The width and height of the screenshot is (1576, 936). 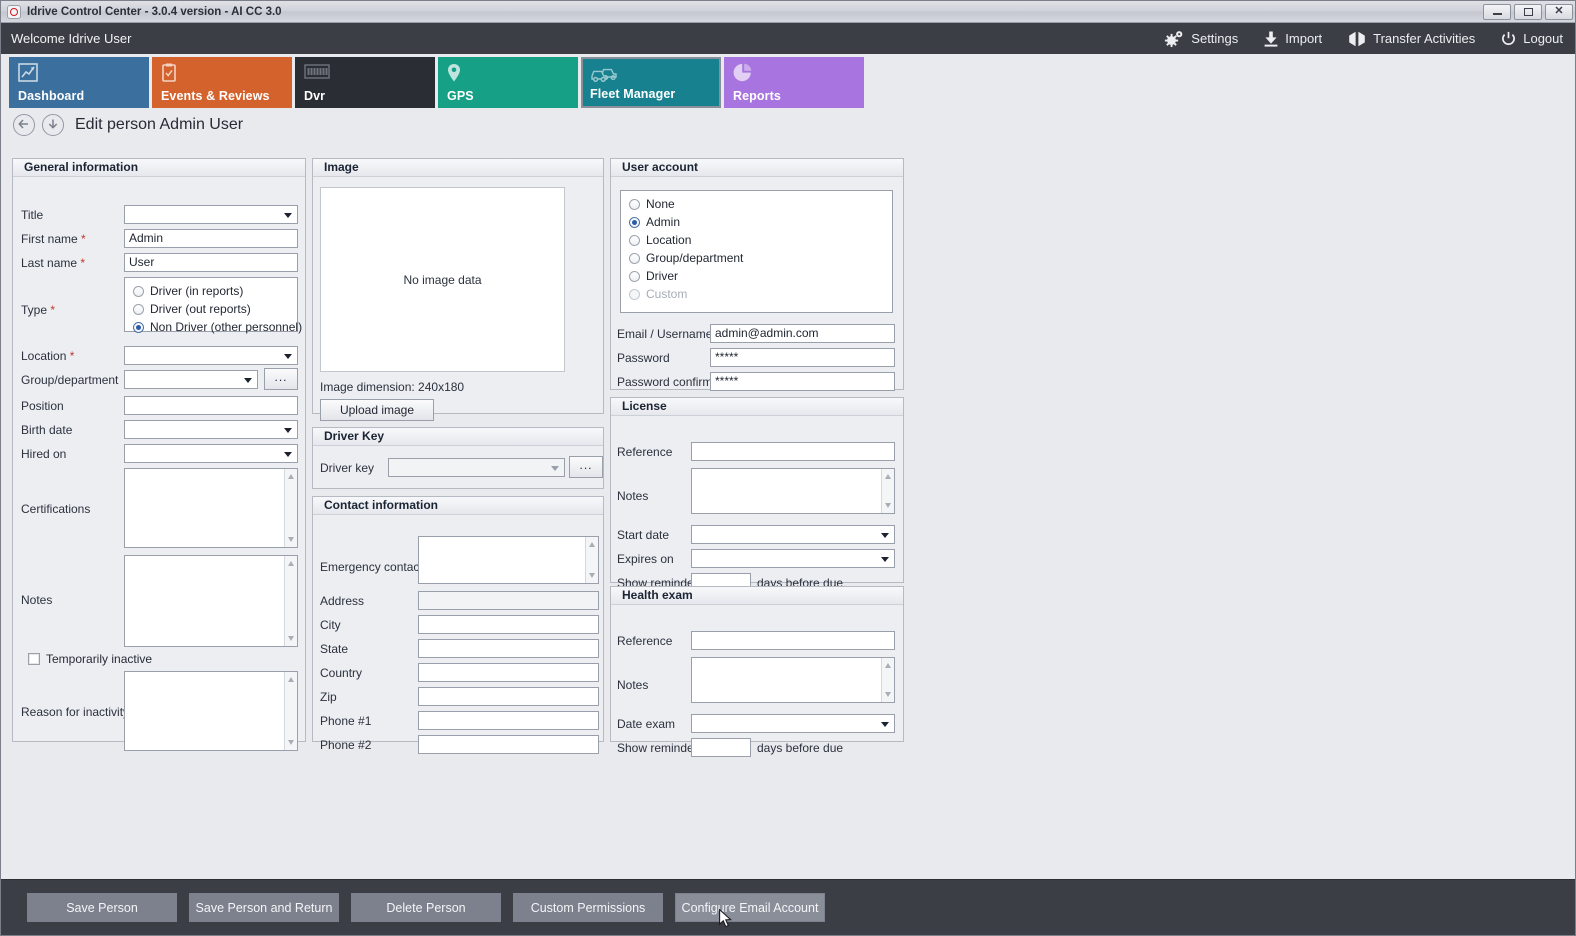 I want to click on password-confirm-input: *****, so click(x=802, y=381).